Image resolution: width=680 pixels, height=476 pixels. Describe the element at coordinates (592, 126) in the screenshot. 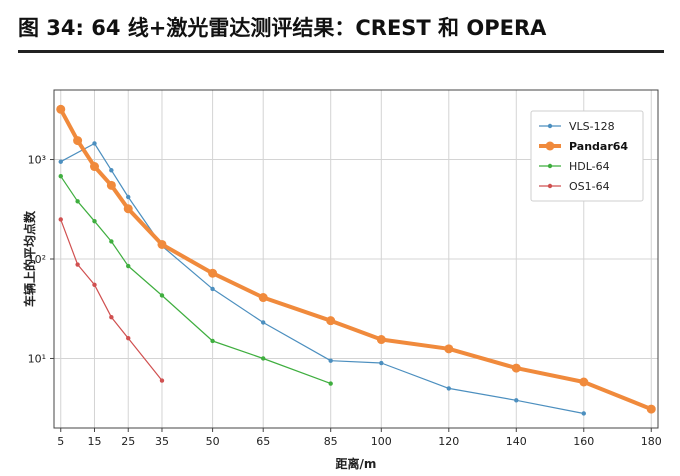

I see `legend-label: VLS-128` at that location.